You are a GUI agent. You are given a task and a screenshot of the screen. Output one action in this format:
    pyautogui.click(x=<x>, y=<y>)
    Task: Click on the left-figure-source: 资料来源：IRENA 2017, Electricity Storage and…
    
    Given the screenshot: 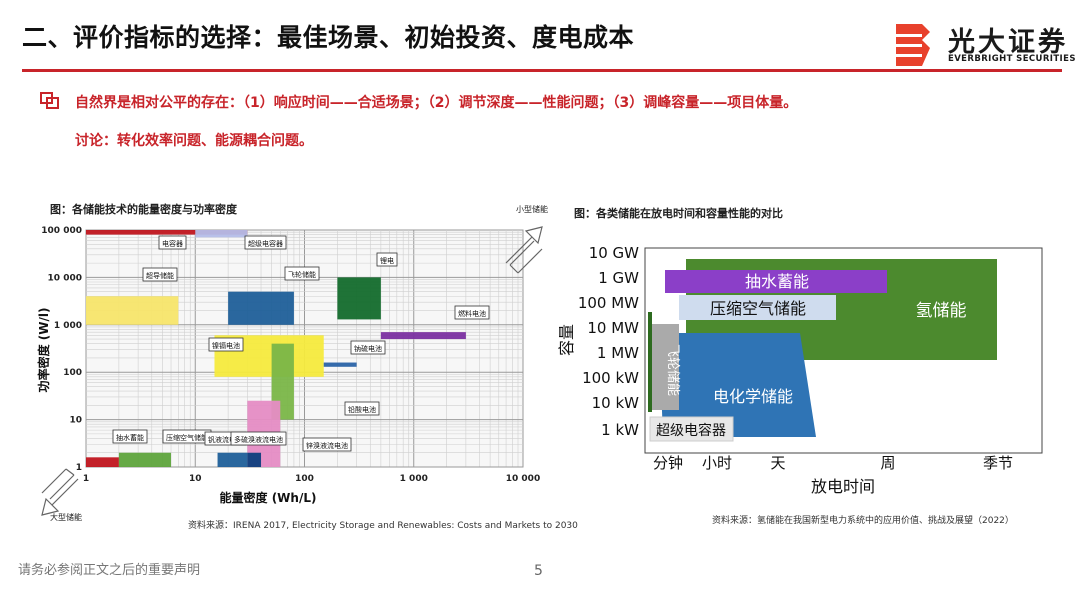 What is the action you would take?
    pyautogui.click(x=383, y=526)
    